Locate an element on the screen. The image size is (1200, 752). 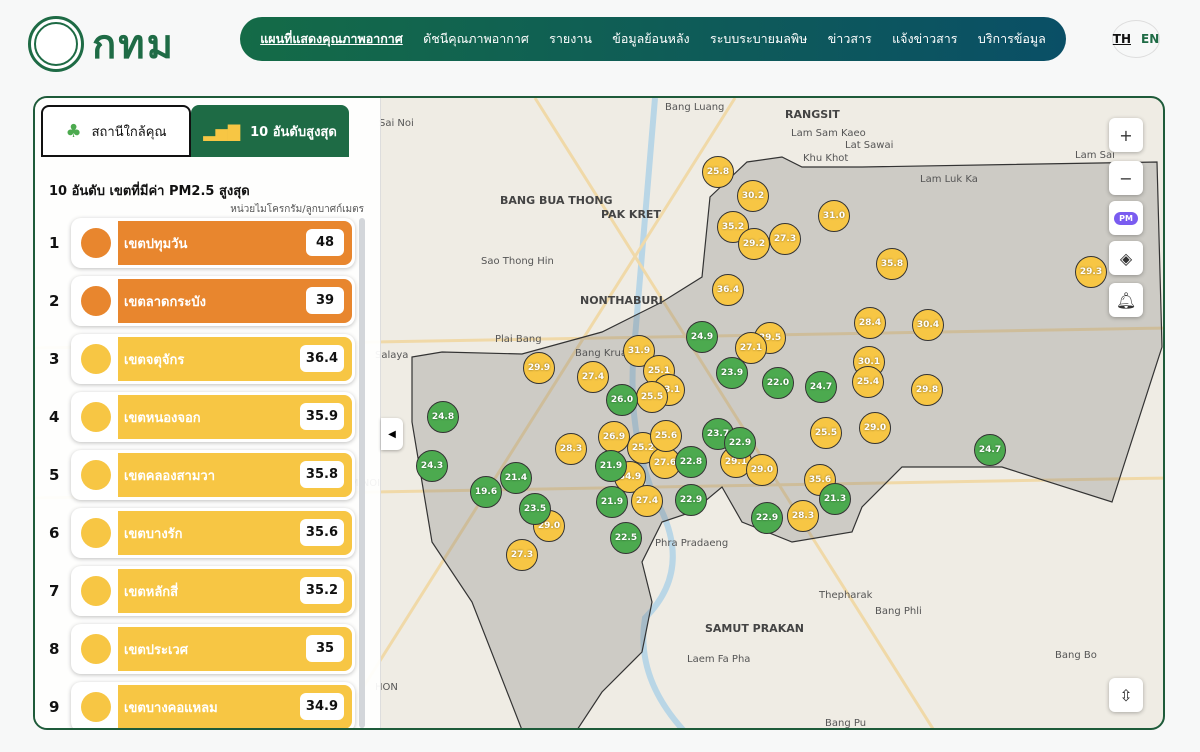
station-marker: 31.0 is located at coordinates (834, 216).